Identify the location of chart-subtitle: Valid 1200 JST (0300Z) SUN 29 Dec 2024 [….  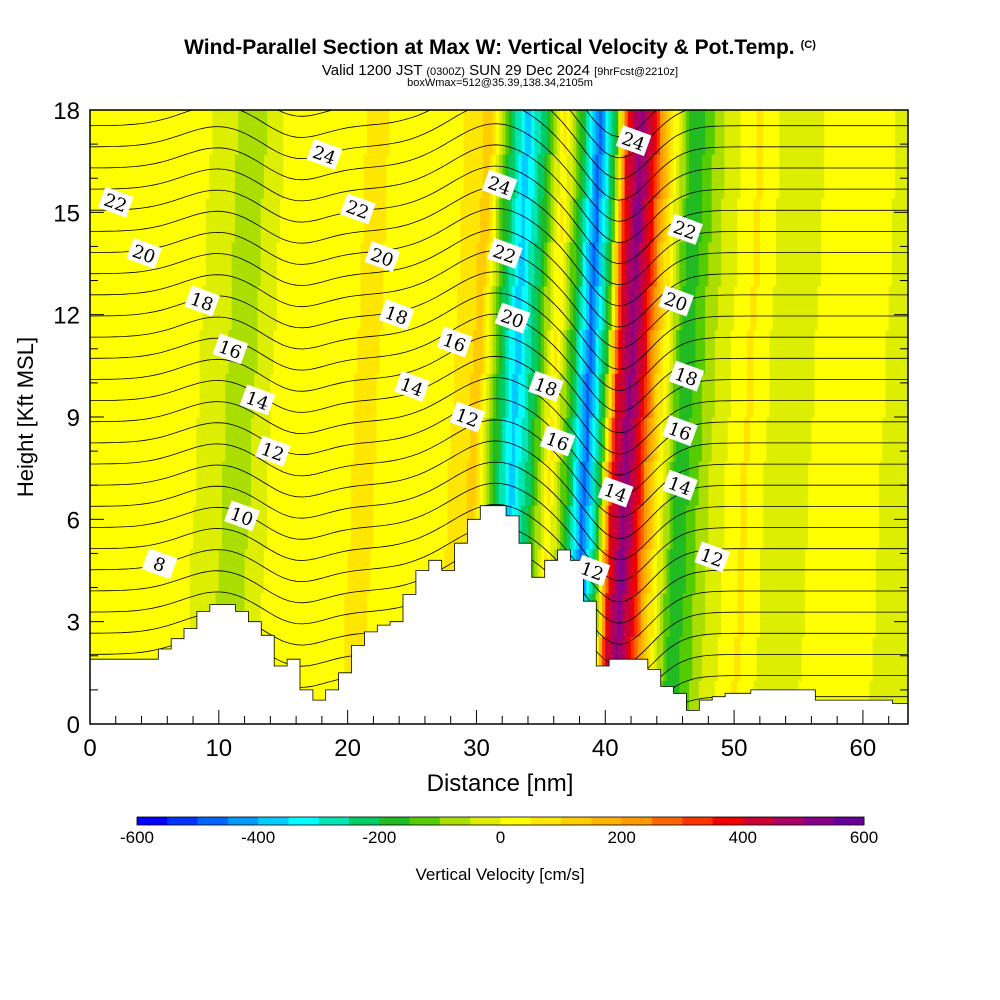
(500, 70).